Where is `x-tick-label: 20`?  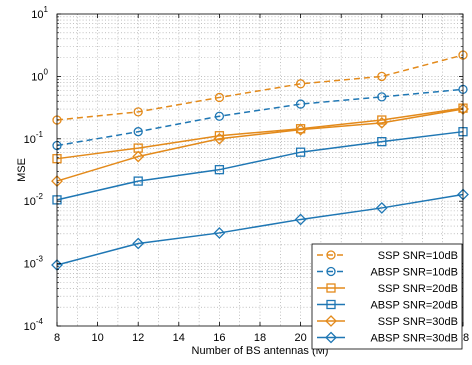
x-tick-label: 20 is located at coordinates (300, 338).